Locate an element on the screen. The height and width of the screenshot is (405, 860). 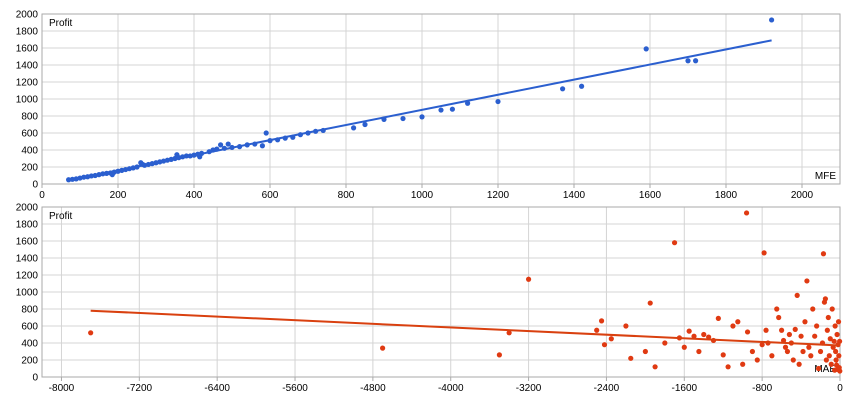
mae-x-tick-label: -4800 is located at coordinates (373, 388).